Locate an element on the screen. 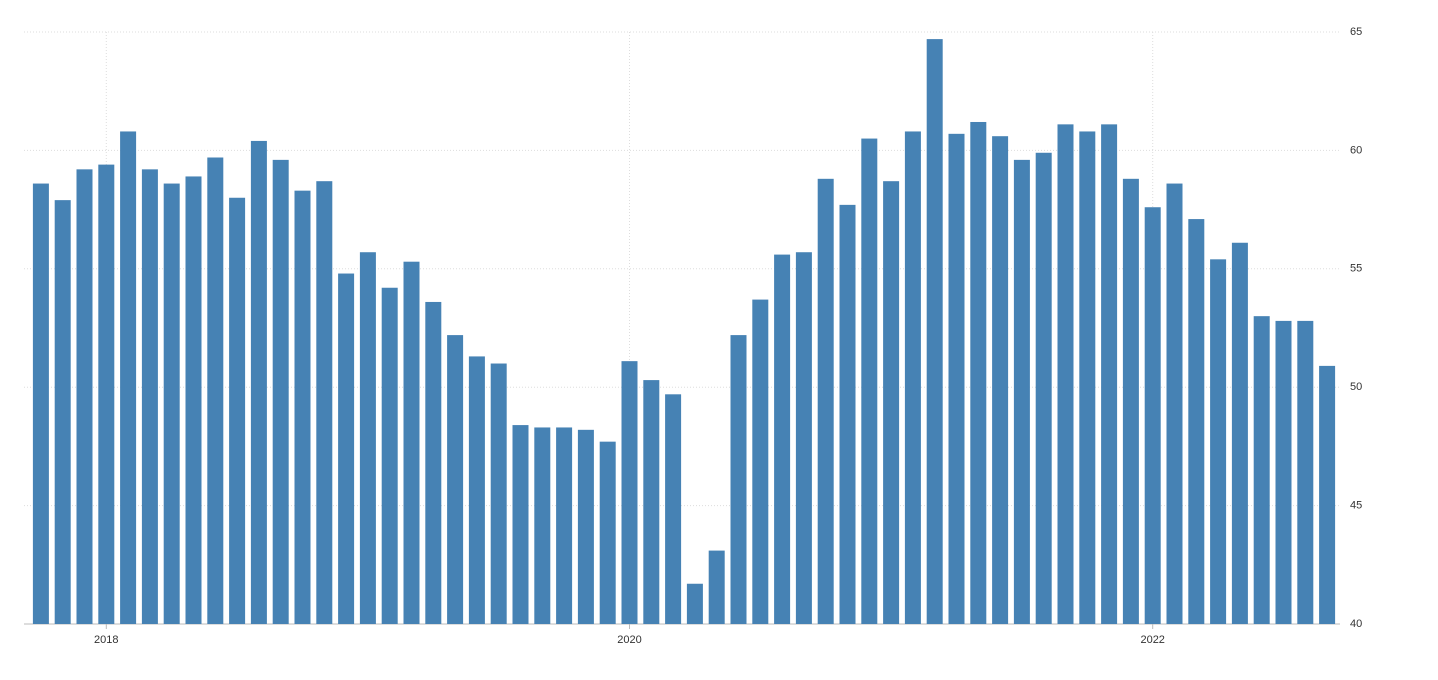 Image resolution: width=1438 pixels, height=680 pixels. y-tick-label: 55 is located at coordinates (1356, 269).